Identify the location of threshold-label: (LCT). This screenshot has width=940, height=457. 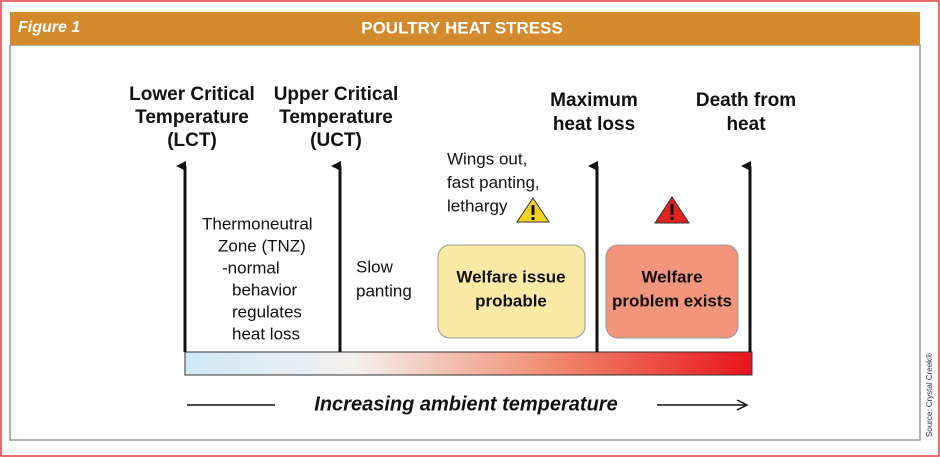
(192, 140).